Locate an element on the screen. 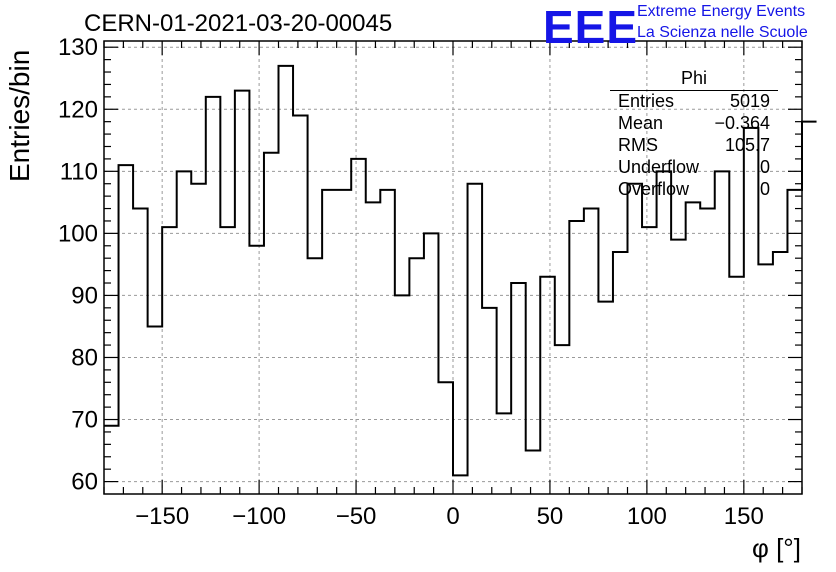 Image resolution: width=836 pixels, height=572 pixels. chart-title: CERN-01-2021-03-20-00045 is located at coordinates (238, 23).